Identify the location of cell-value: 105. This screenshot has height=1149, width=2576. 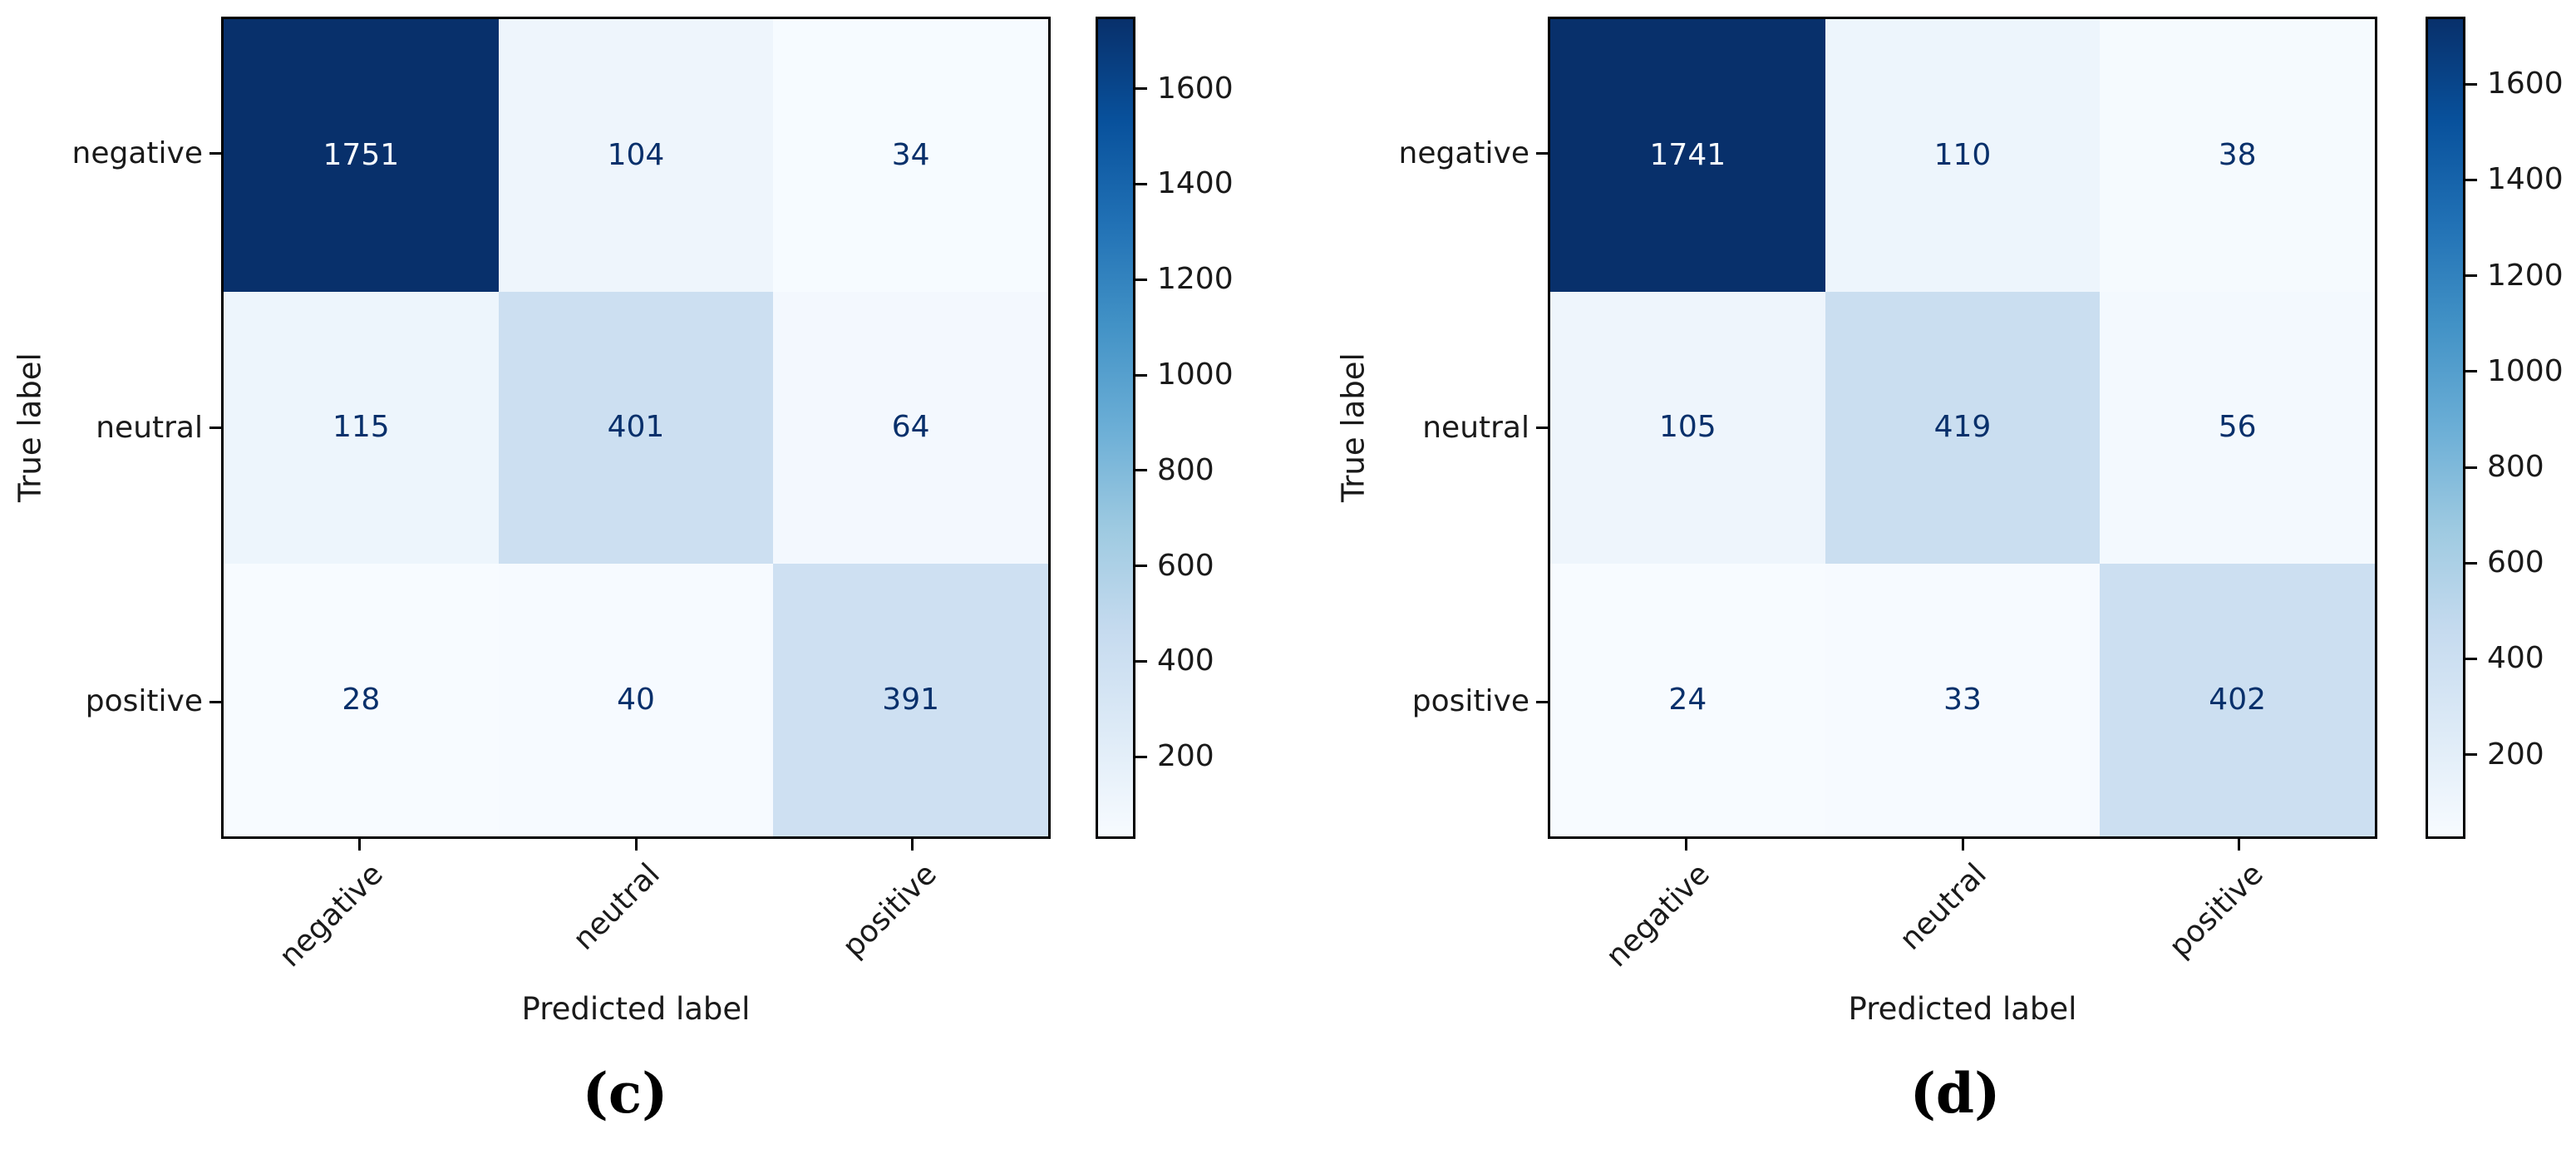
(1687, 428).